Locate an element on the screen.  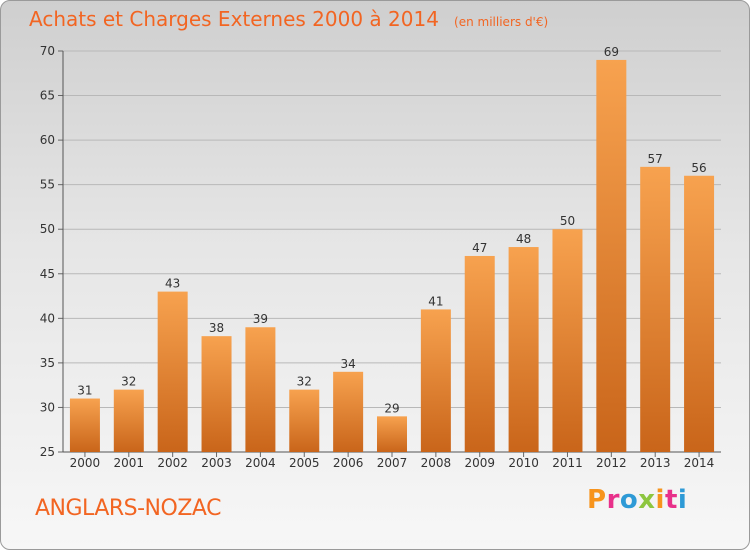
x-tick-label: 2006 is located at coordinates (348, 463).